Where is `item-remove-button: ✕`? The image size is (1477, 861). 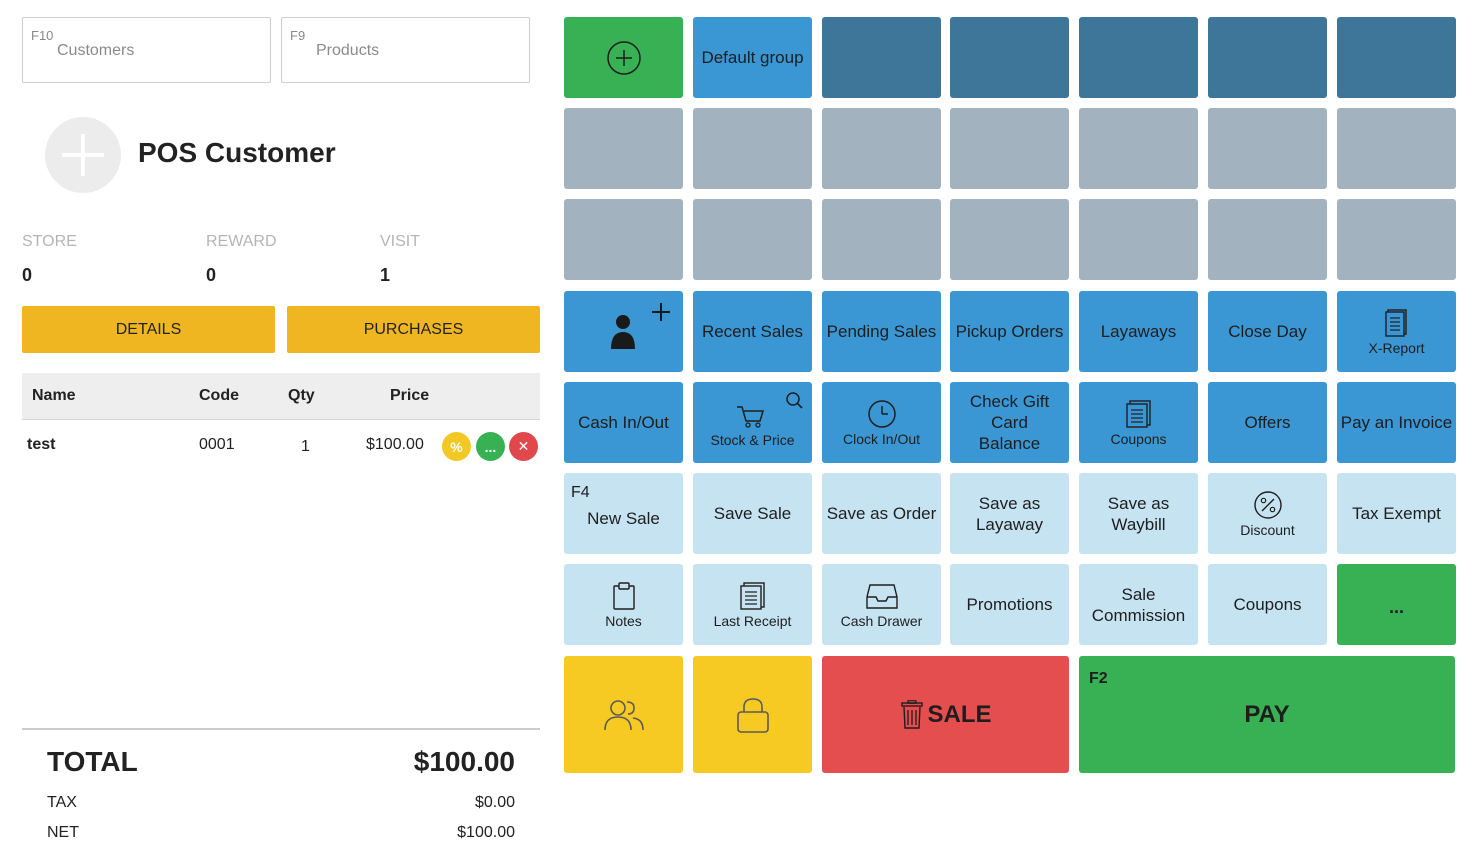 item-remove-button: ✕ is located at coordinates (523, 446).